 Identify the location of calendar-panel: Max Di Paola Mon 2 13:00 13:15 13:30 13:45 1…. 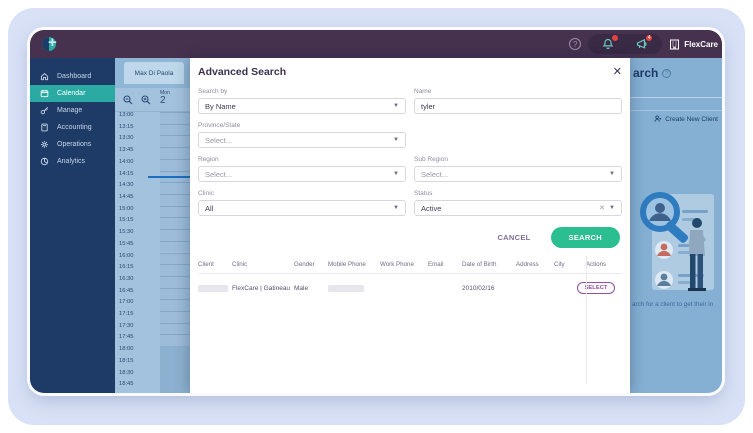
(152, 225).